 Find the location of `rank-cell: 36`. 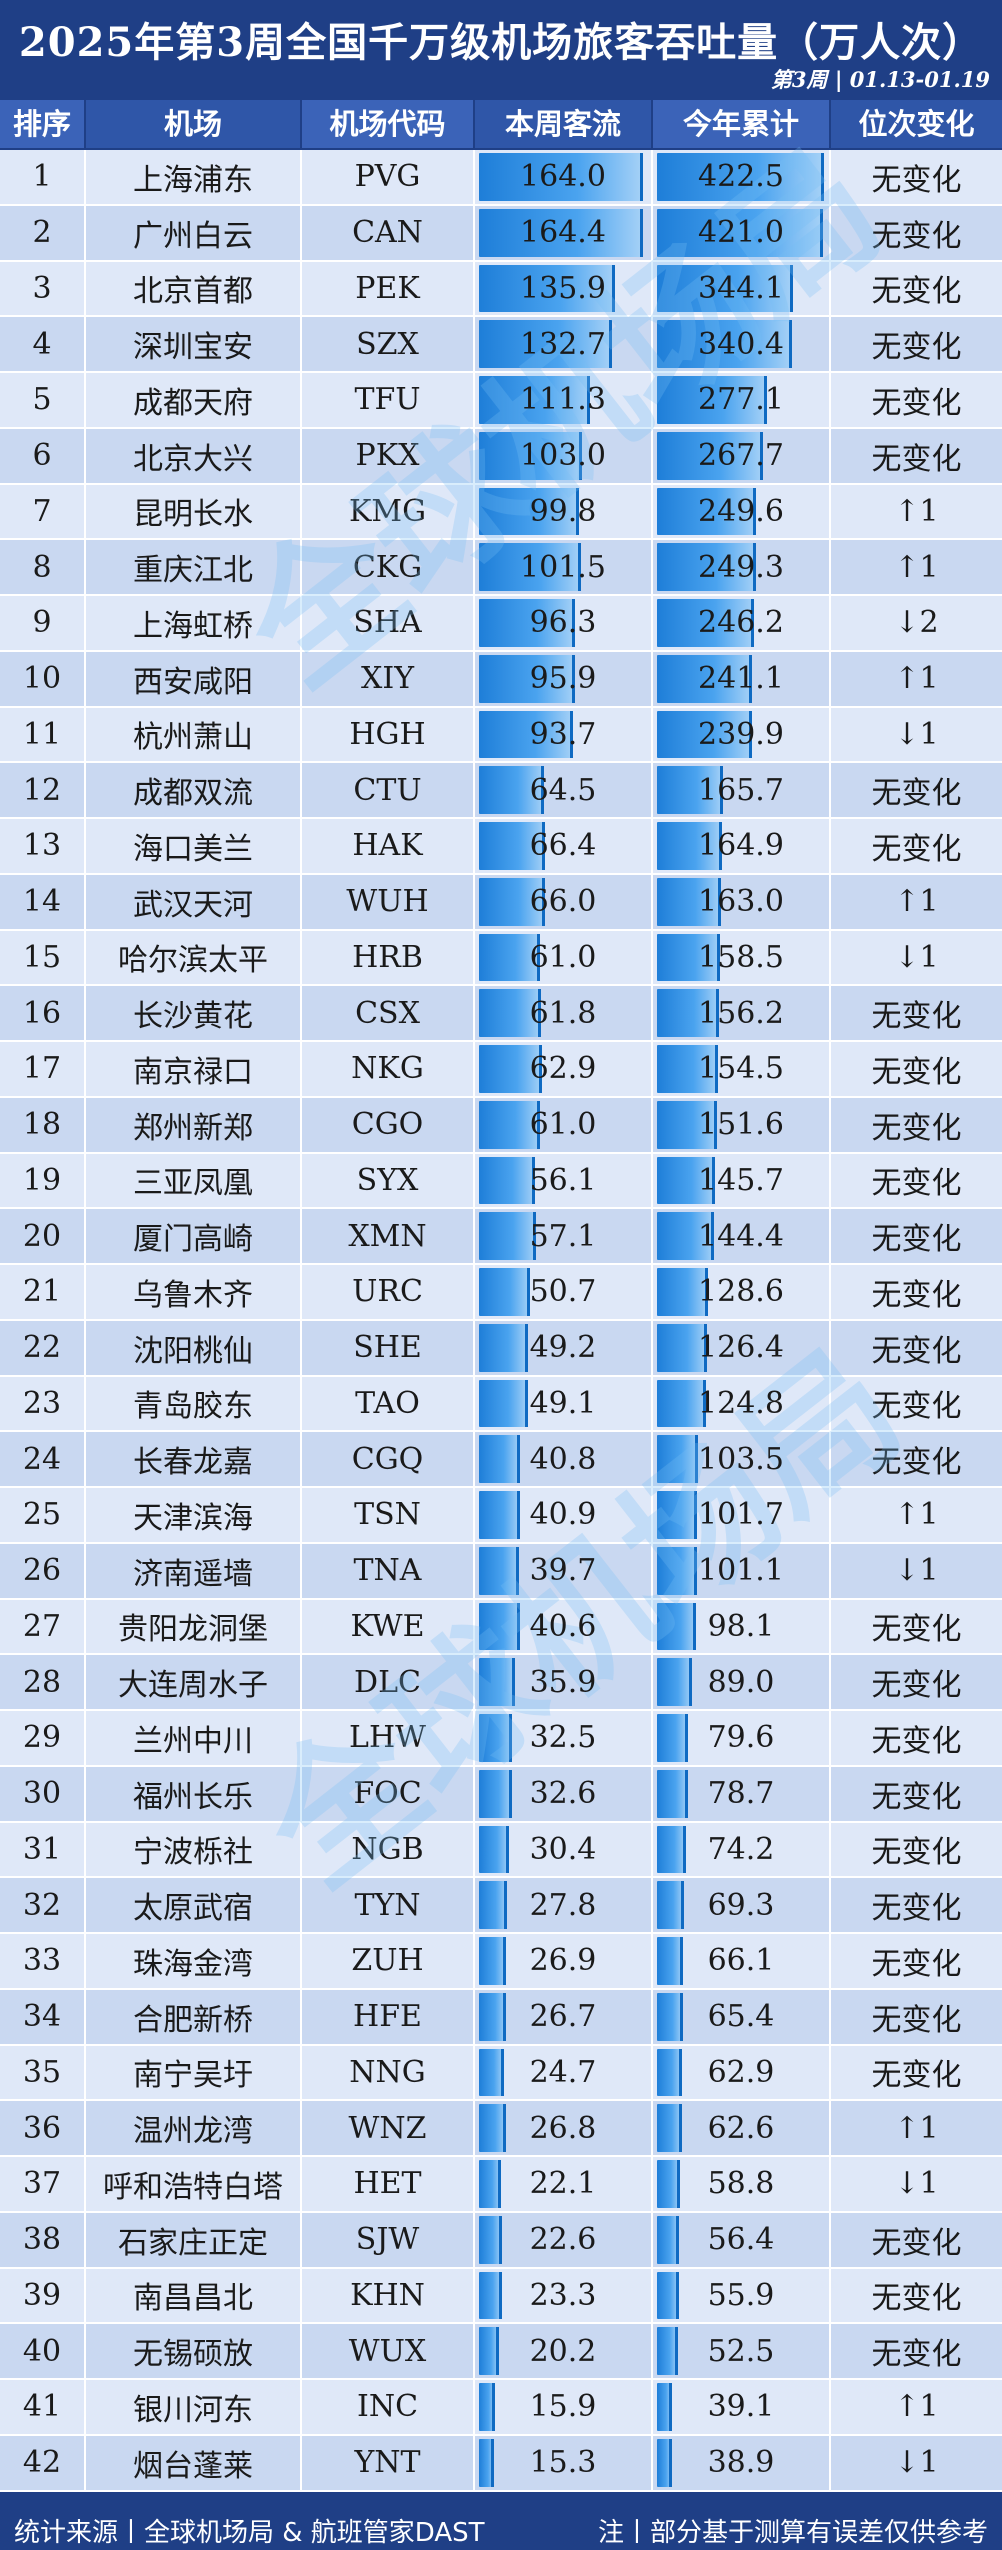

rank-cell: 36 is located at coordinates (43, 2128).